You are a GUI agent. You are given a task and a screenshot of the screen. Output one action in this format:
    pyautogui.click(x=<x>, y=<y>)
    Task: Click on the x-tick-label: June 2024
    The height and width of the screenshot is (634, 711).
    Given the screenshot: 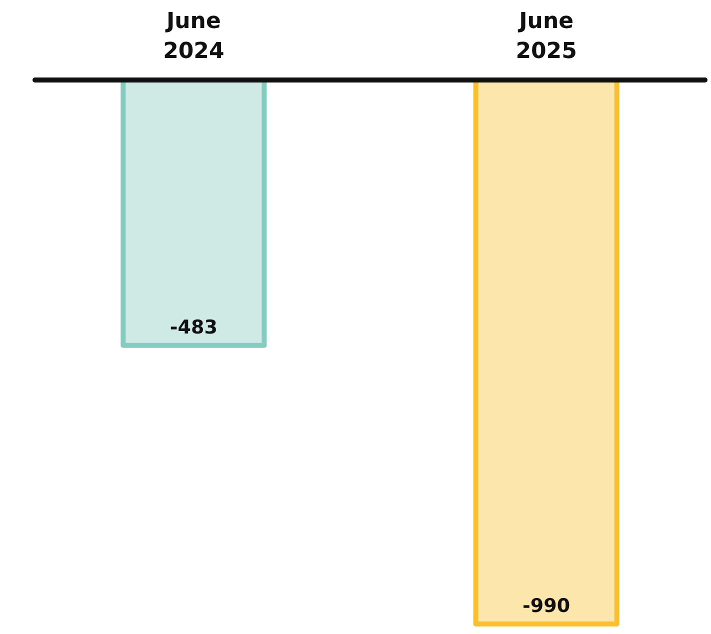 What is the action you would take?
    pyautogui.click(x=193, y=36)
    